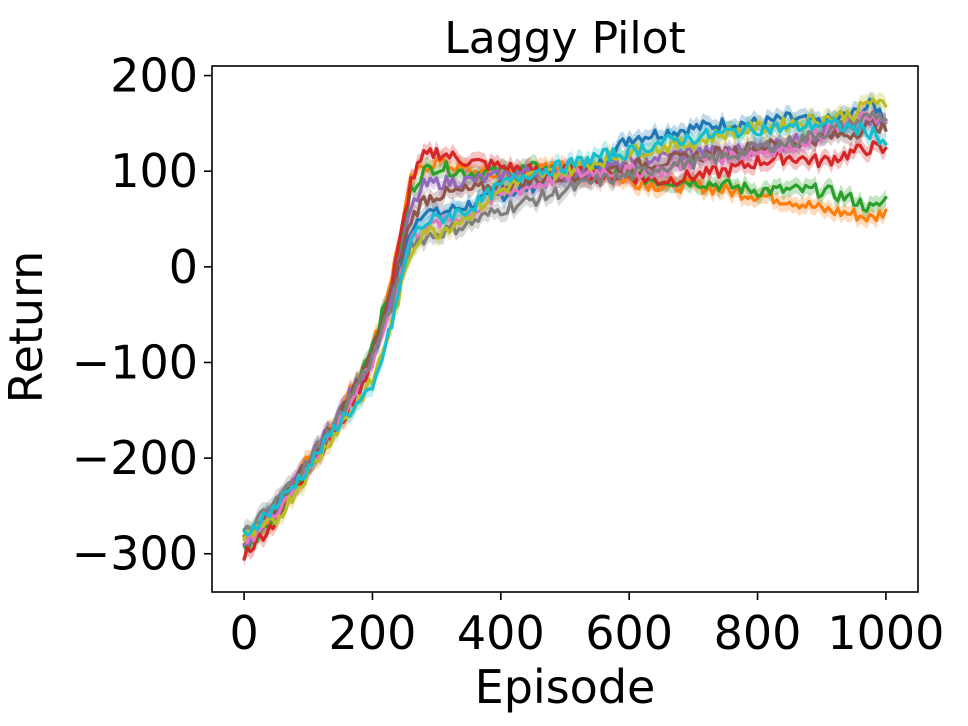 The width and height of the screenshot is (968, 726). Describe the element at coordinates (142, 315) in the screenshot. I see `y-ticks: −300 −200 −100 0 100 200` at that location.